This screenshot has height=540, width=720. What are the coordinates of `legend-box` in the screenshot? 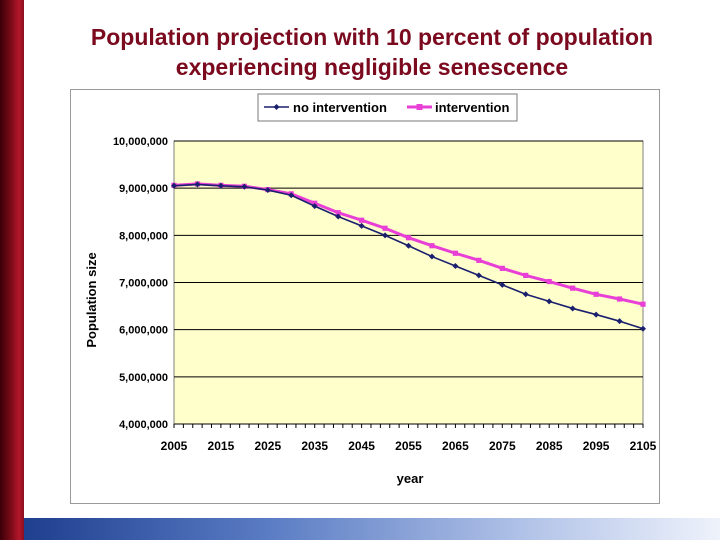 It's located at (387, 107).